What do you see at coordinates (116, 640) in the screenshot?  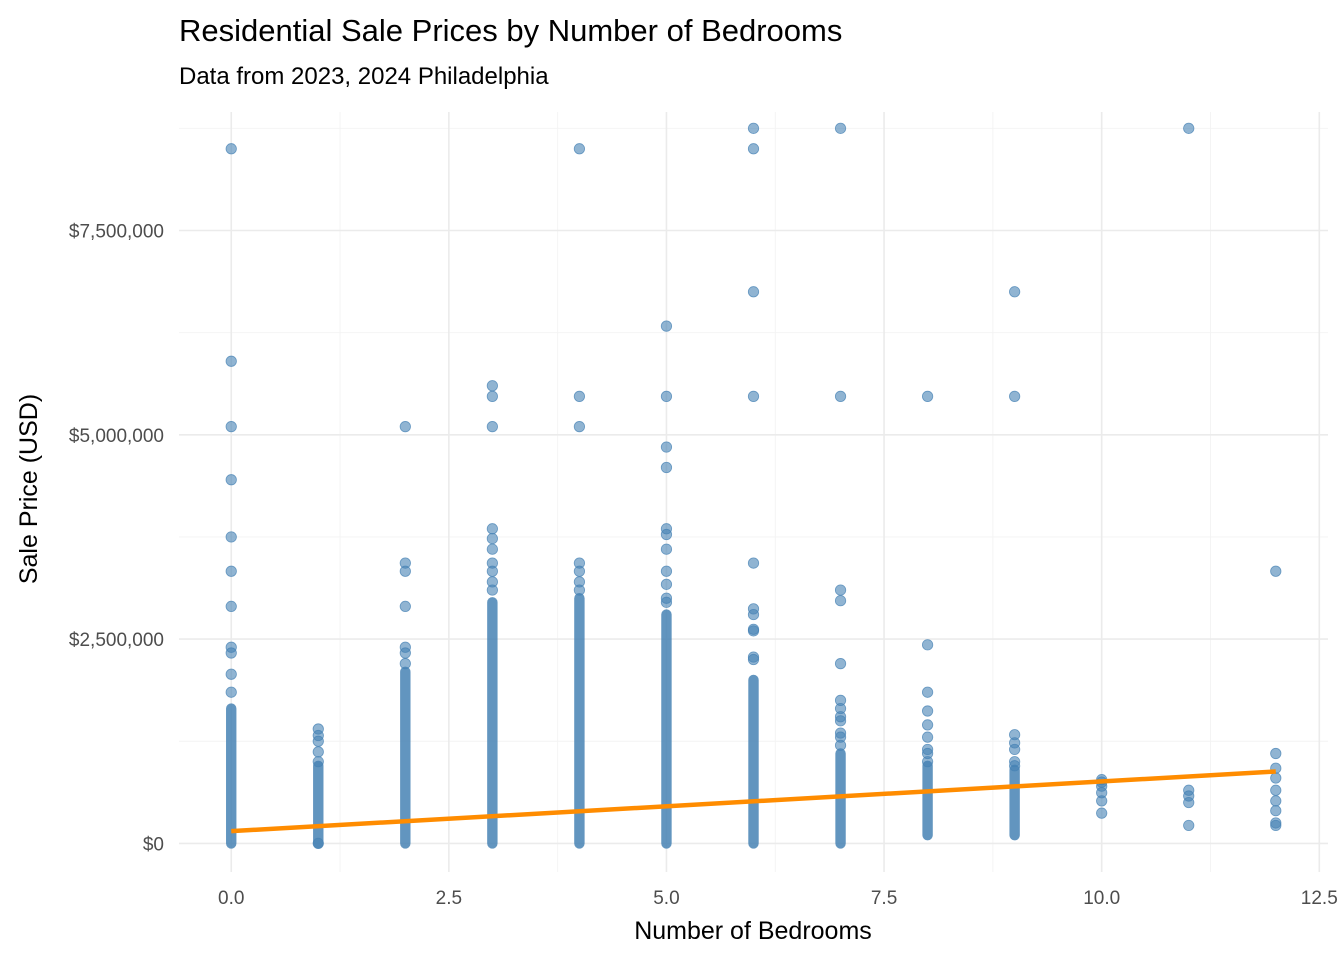 I see `y-tick-label: $2,500,000` at bounding box center [116, 640].